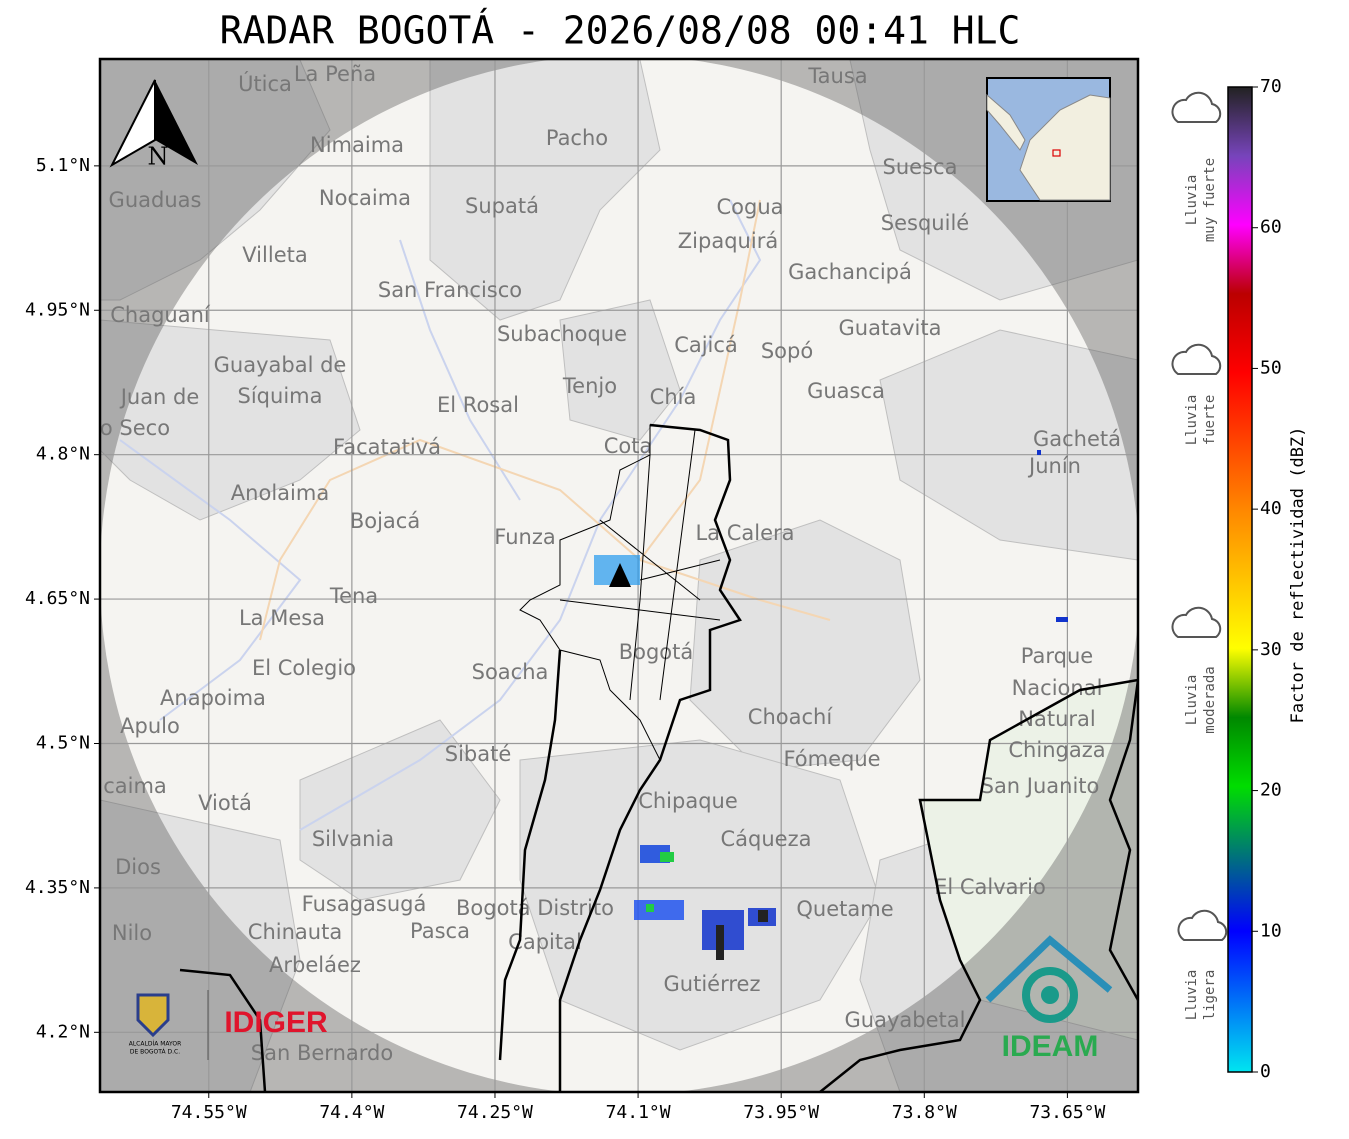  I want to click on place-label: Fusagasugá, so click(364, 904).